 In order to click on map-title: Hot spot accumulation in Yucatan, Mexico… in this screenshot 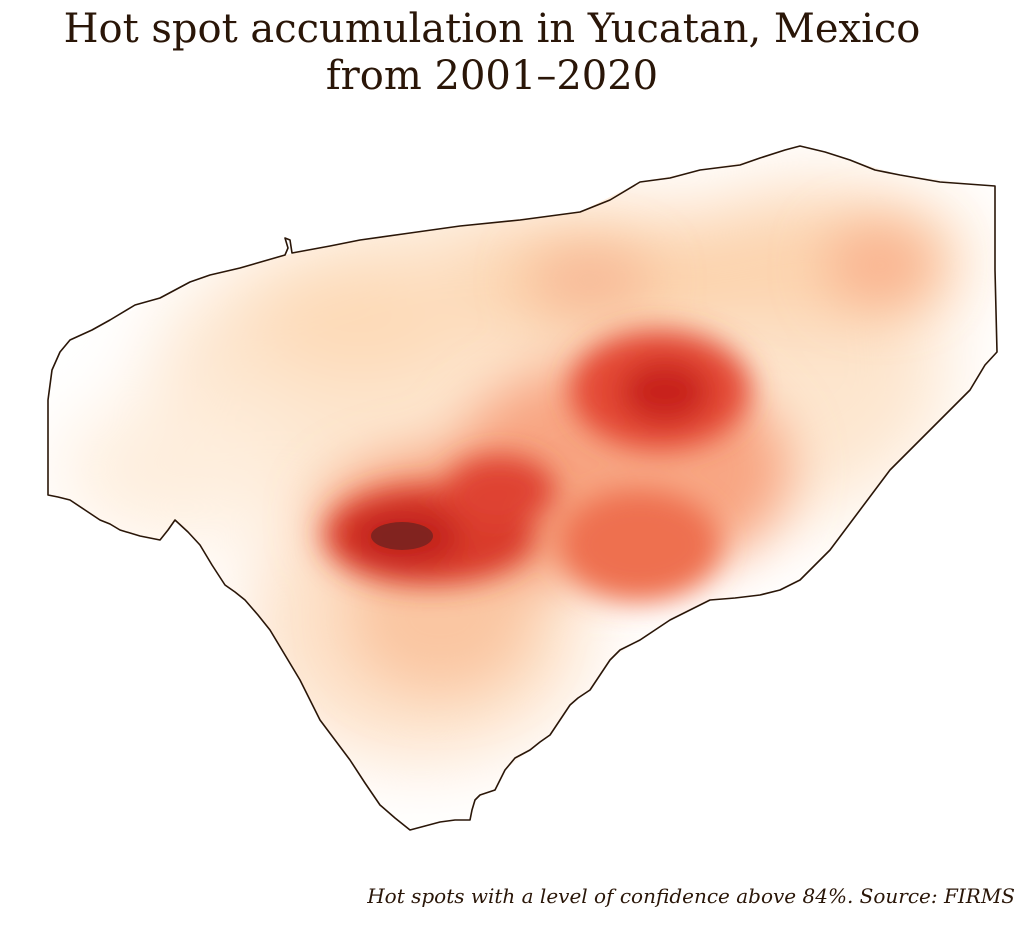, I will do `click(492, 53)`.